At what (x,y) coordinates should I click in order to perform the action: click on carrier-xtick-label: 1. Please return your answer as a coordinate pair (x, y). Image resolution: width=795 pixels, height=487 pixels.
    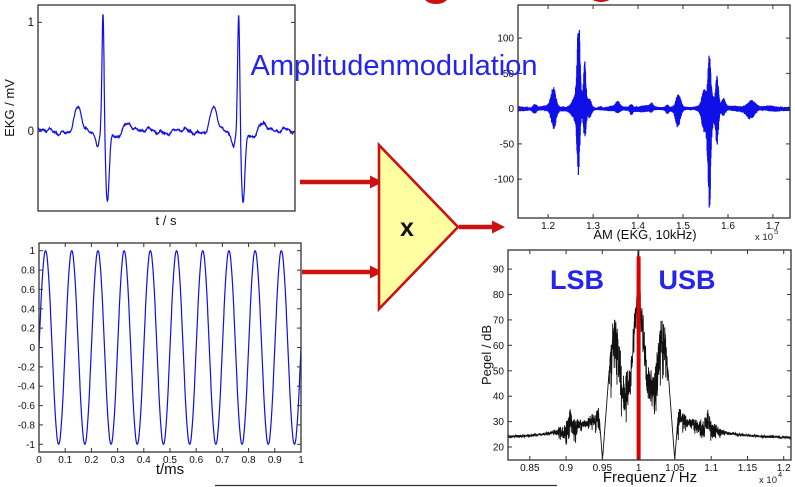
    Looking at the image, I should click on (301, 460).